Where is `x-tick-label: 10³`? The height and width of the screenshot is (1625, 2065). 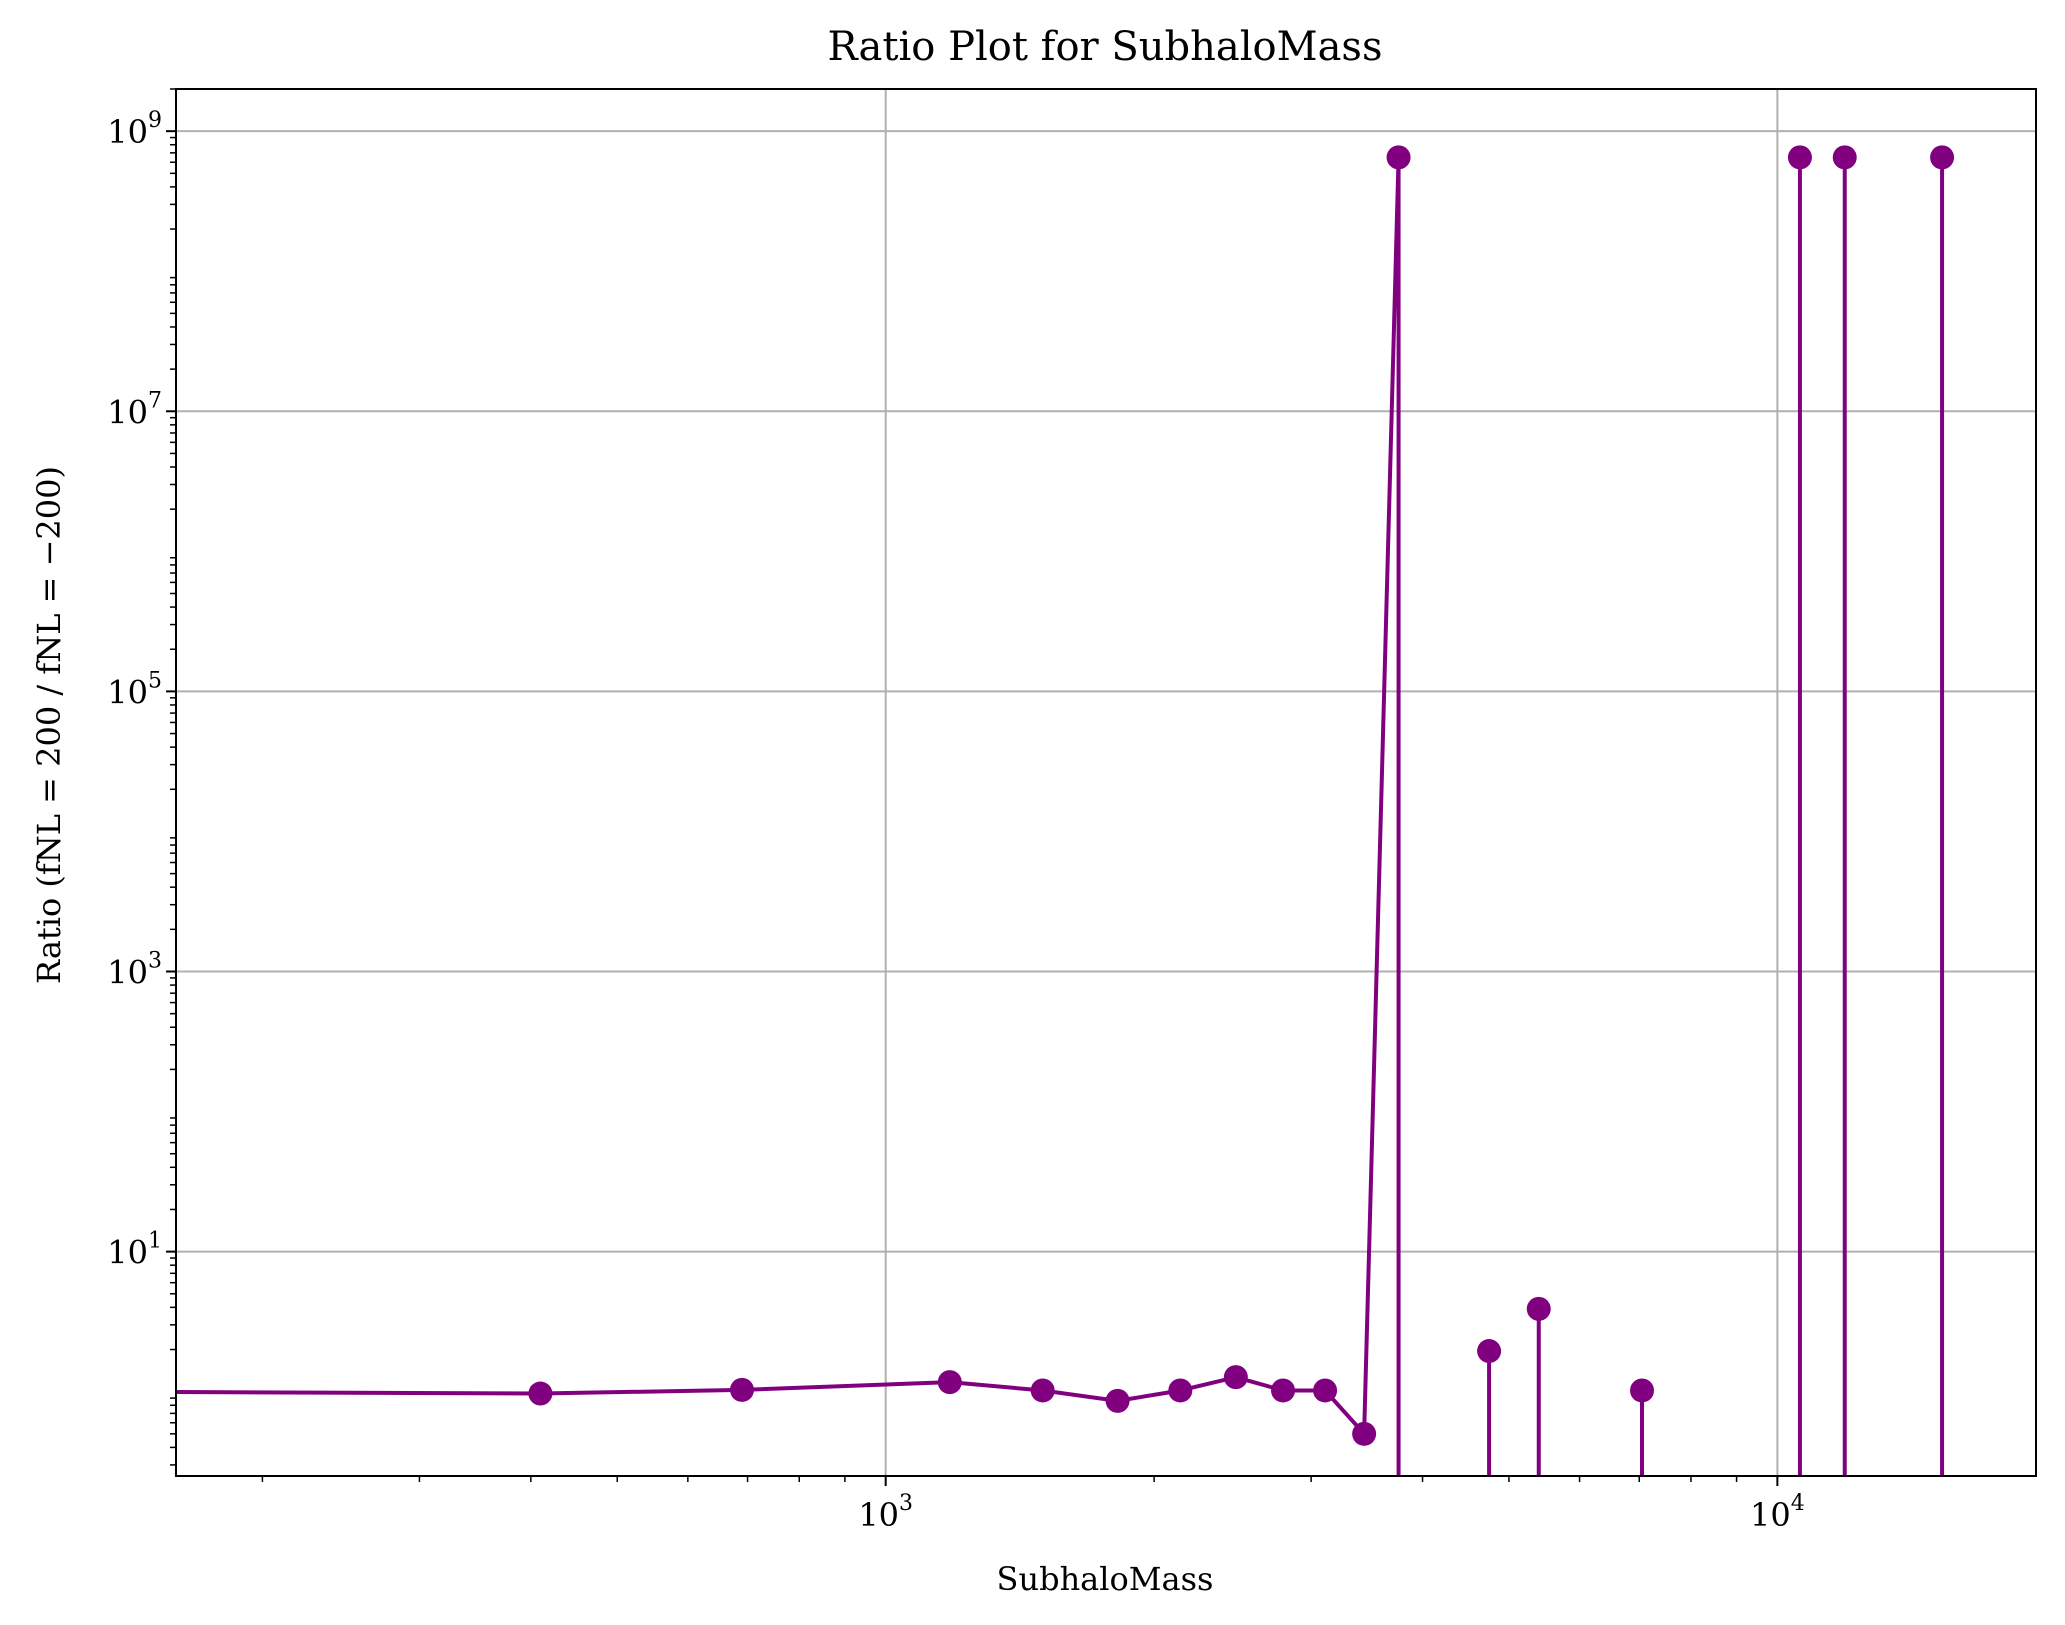 x-tick-label: 10³ is located at coordinates (885, 1512).